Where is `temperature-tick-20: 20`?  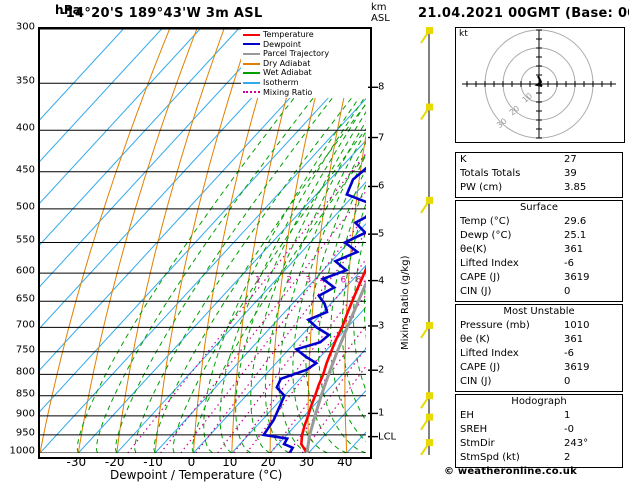 temperature-tick-20: 20 is located at coordinates (268, 462).